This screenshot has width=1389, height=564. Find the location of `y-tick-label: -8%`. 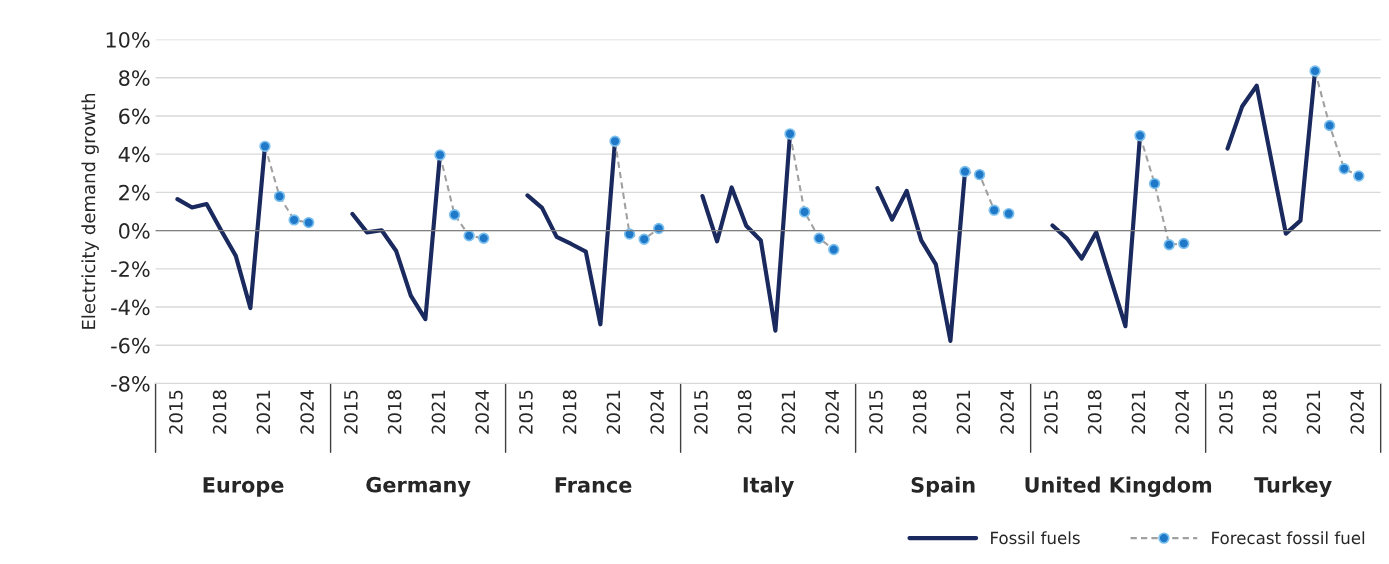

y-tick-label: -8% is located at coordinates (130, 383).